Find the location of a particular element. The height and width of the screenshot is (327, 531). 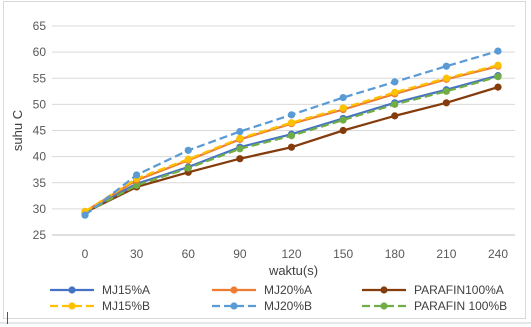

legend-label: MJ20%B is located at coordinates (288, 306).